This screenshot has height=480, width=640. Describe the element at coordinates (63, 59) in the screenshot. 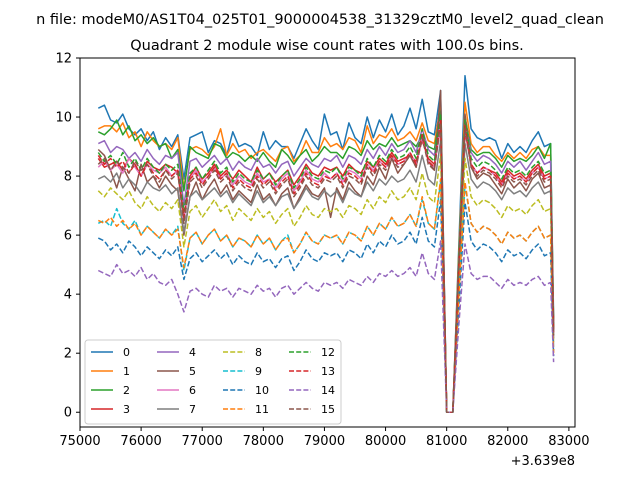

I see `y-tick-label: 12` at that location.